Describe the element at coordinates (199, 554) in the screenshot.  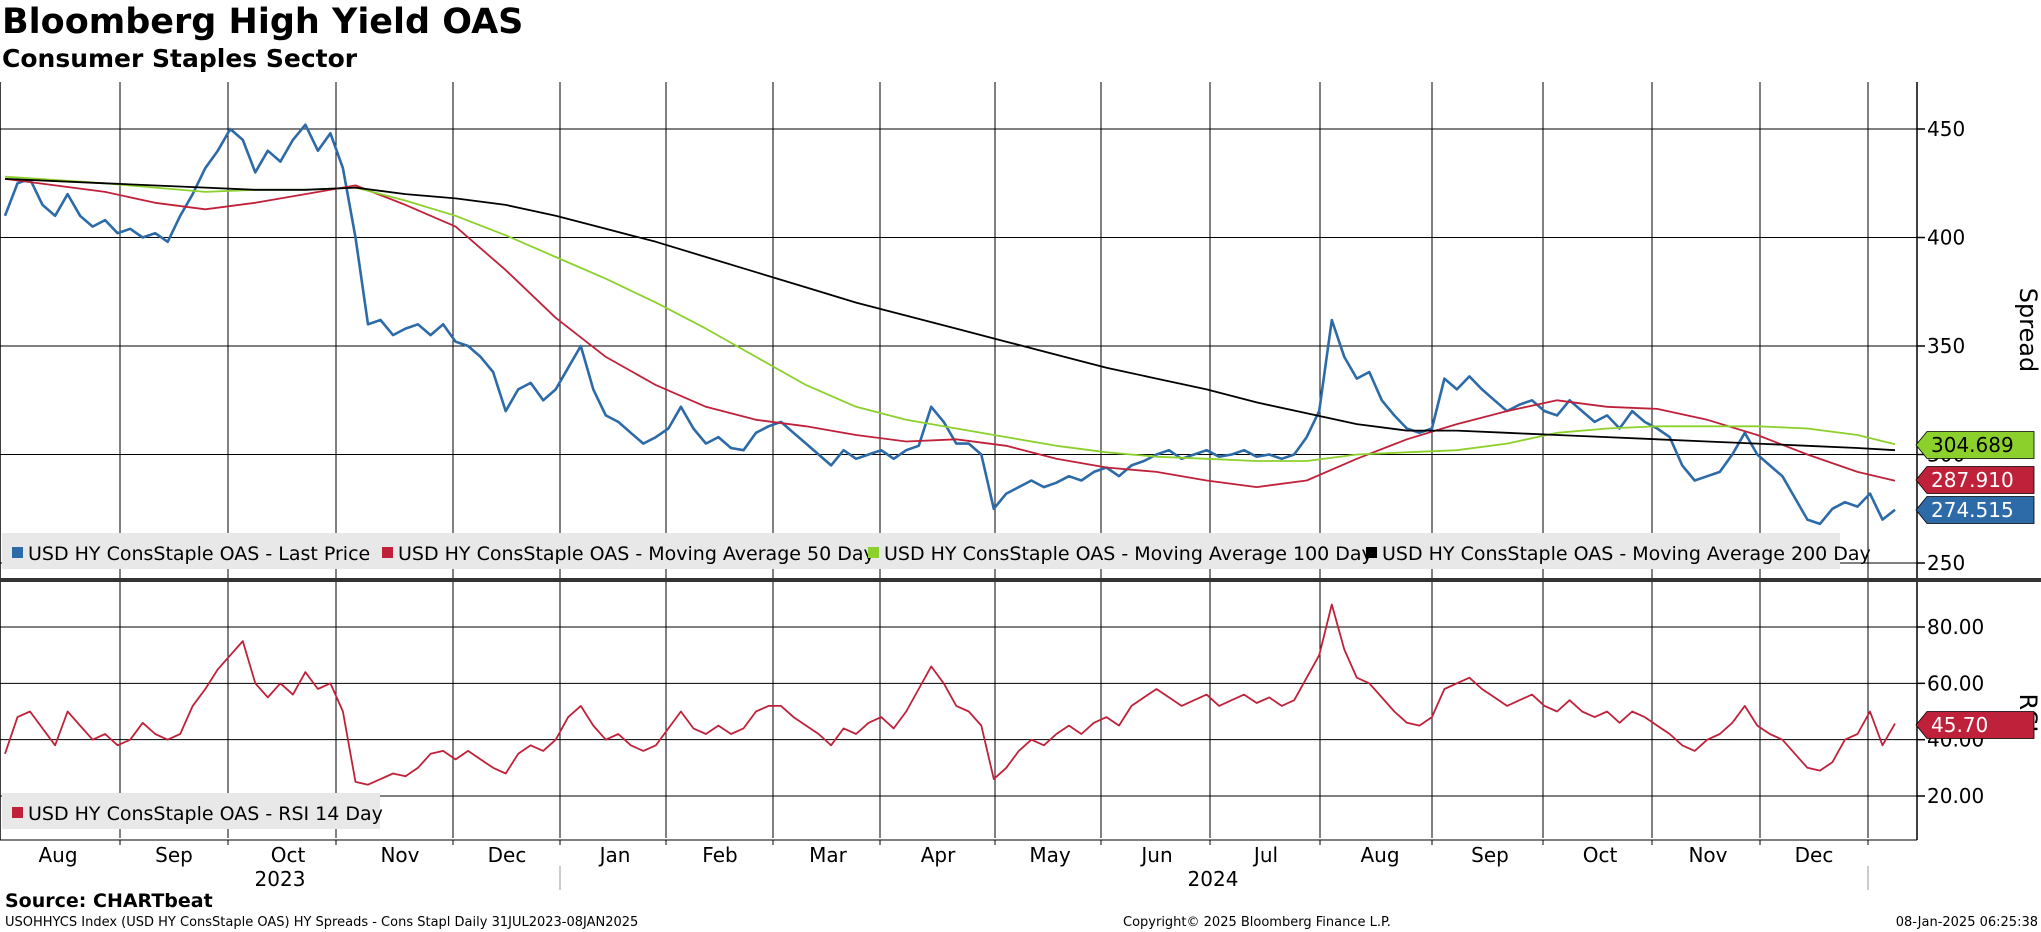
I see `legend-label: USD HY ConsStaple OAS - Last Price` at that location.